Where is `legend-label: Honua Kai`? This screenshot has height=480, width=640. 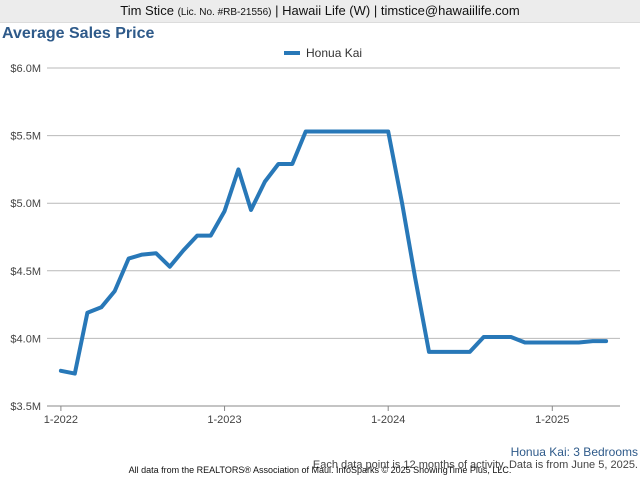 legend-label: Honua Kai is located at coordinates (334, 53).